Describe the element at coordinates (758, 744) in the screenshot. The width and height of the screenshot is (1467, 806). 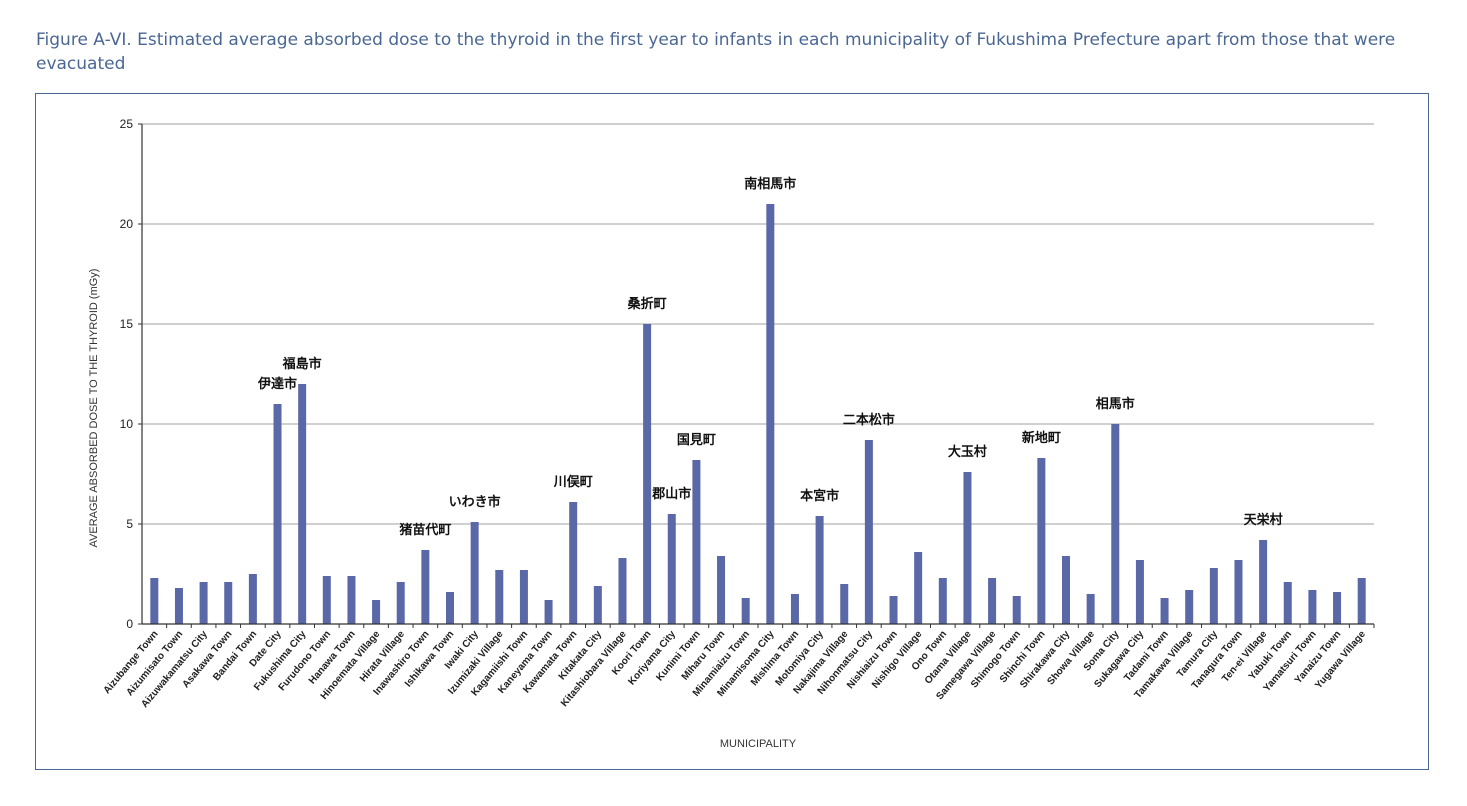
I see `x-axis-title: MUNICIPALITY` at that location.